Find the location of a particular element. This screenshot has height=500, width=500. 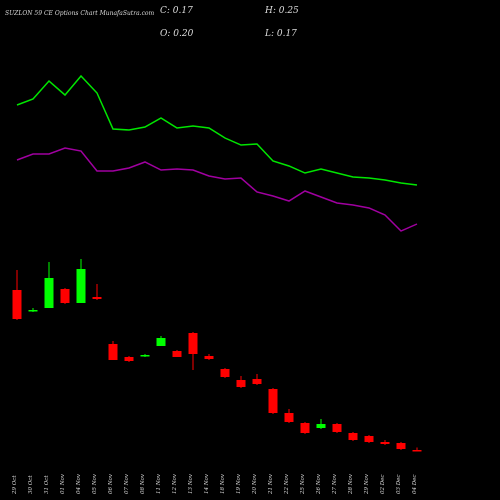

x-tick-label: 20 Nov is located at coordinates (255, 484).